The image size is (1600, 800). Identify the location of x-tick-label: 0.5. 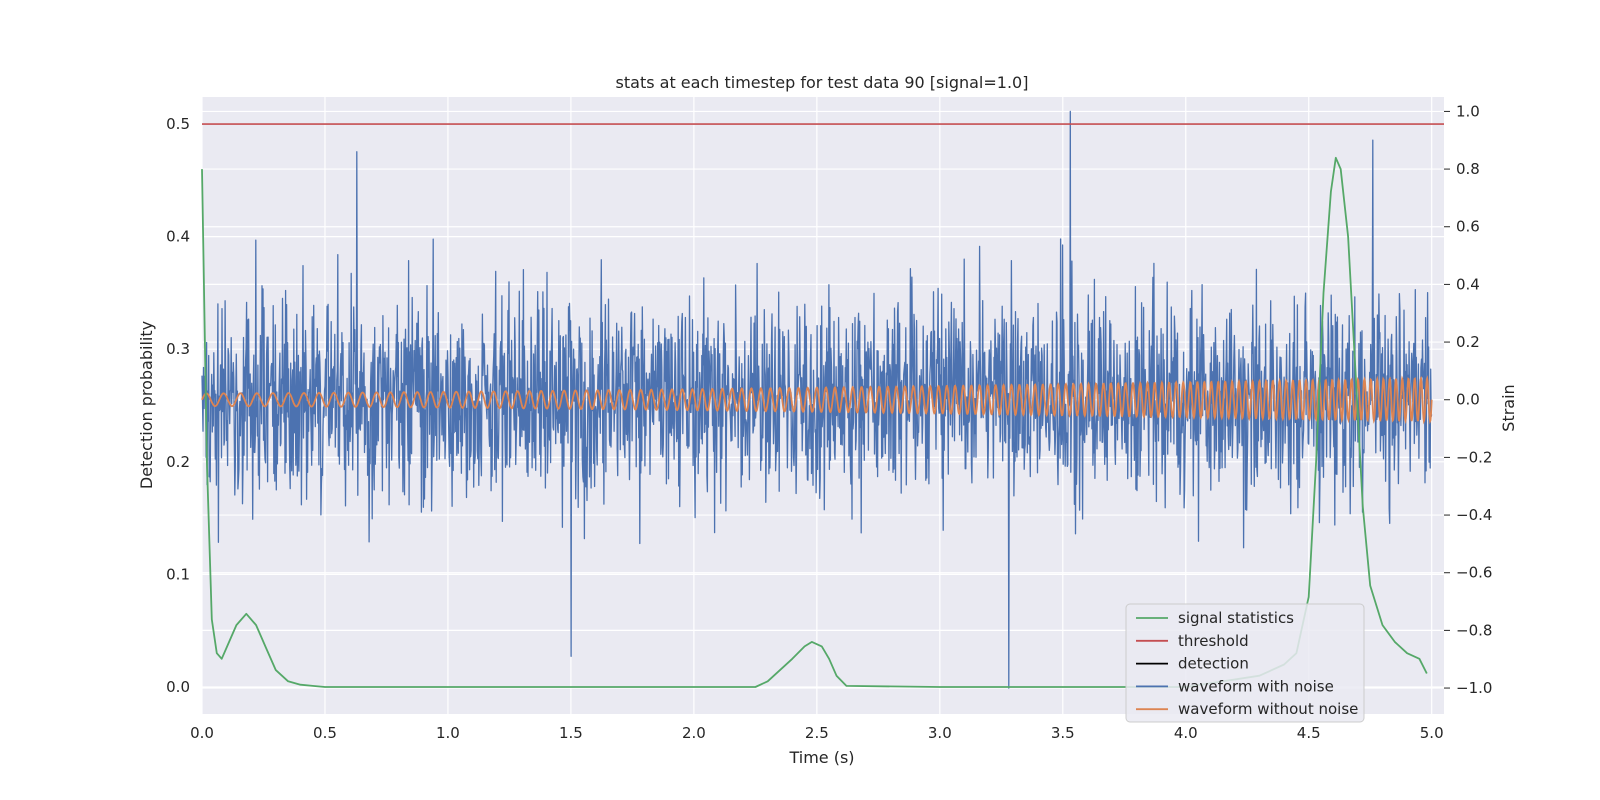
(325, 733).